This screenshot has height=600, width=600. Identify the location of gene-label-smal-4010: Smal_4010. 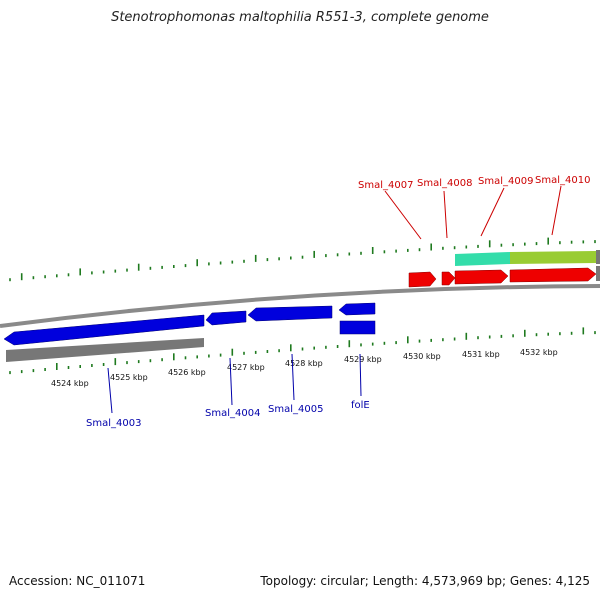
(562, 180).